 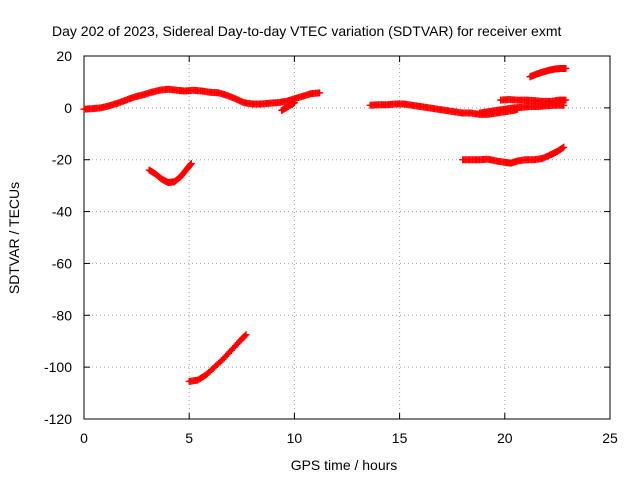 I want to click on x-axis-label: GPS time / hours, so click(x=344, y=465).